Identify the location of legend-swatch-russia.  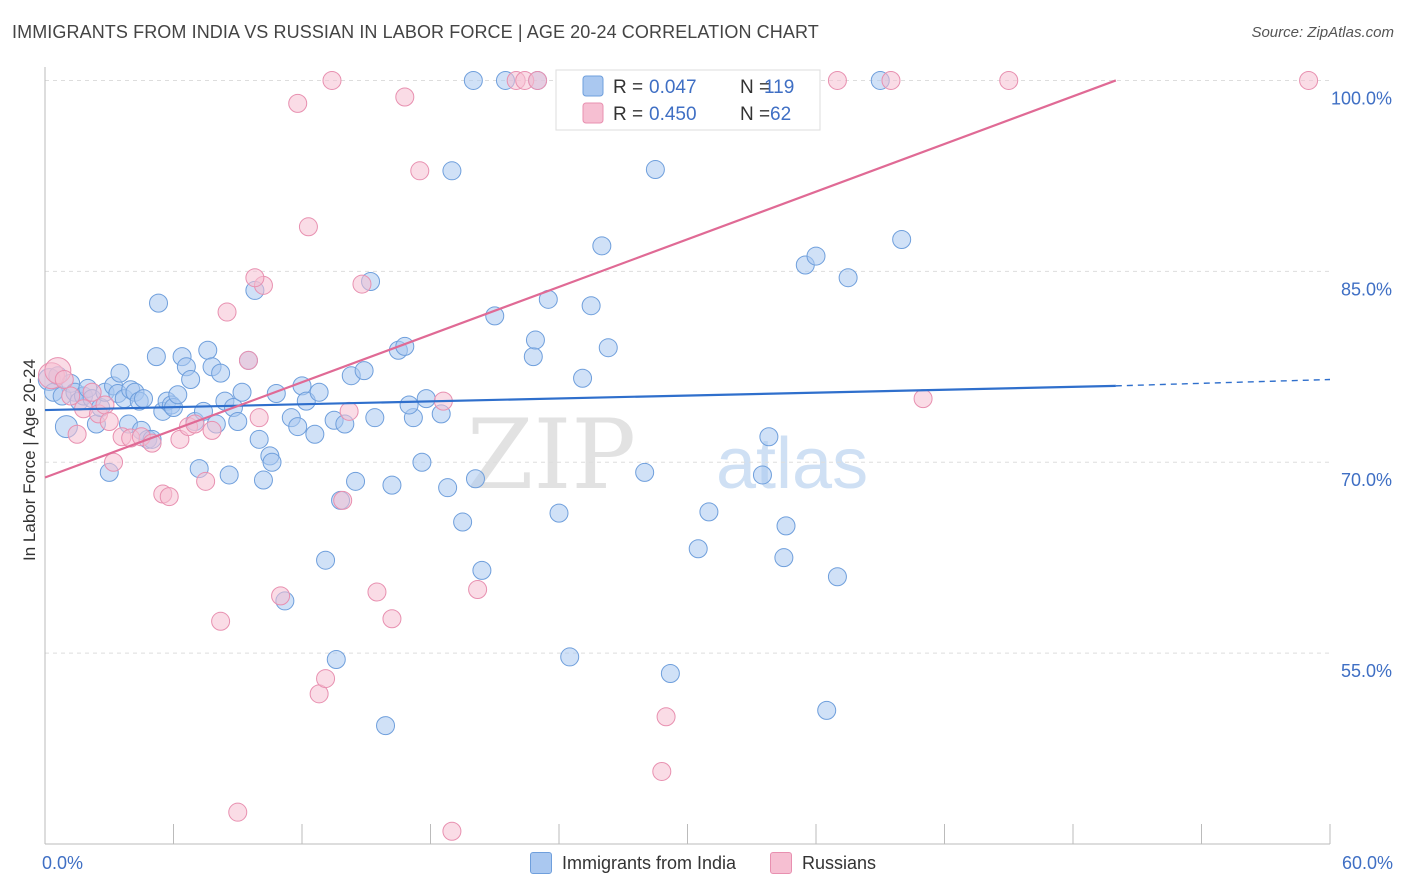
(781, 863).